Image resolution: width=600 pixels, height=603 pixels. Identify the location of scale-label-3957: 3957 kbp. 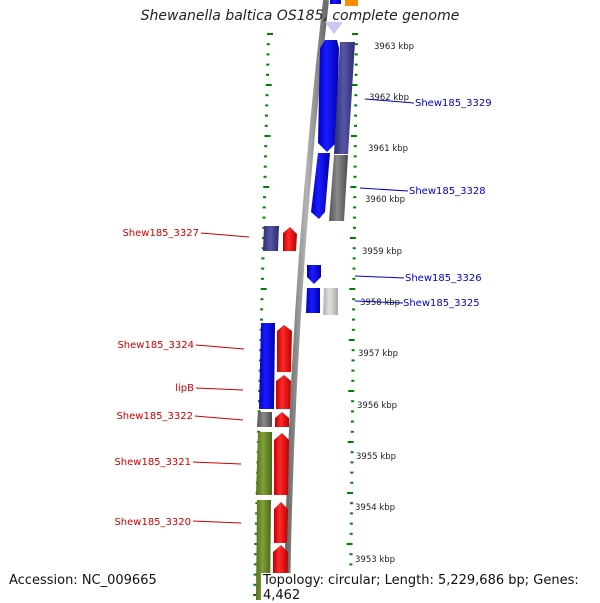
(378, 354).